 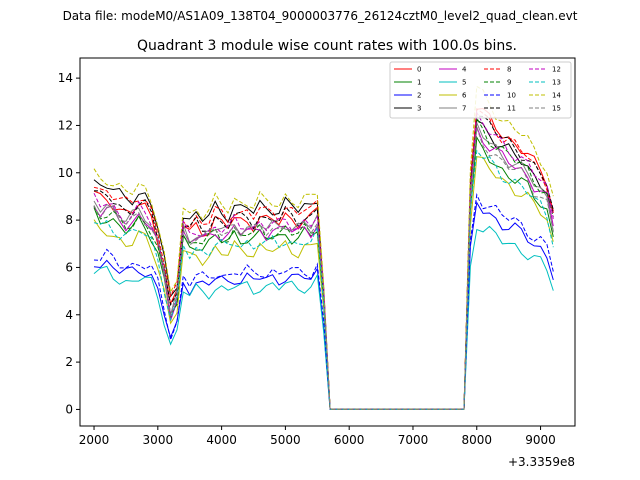 I want to click on x-tick-label: 5000, so click(x=285, y=440).